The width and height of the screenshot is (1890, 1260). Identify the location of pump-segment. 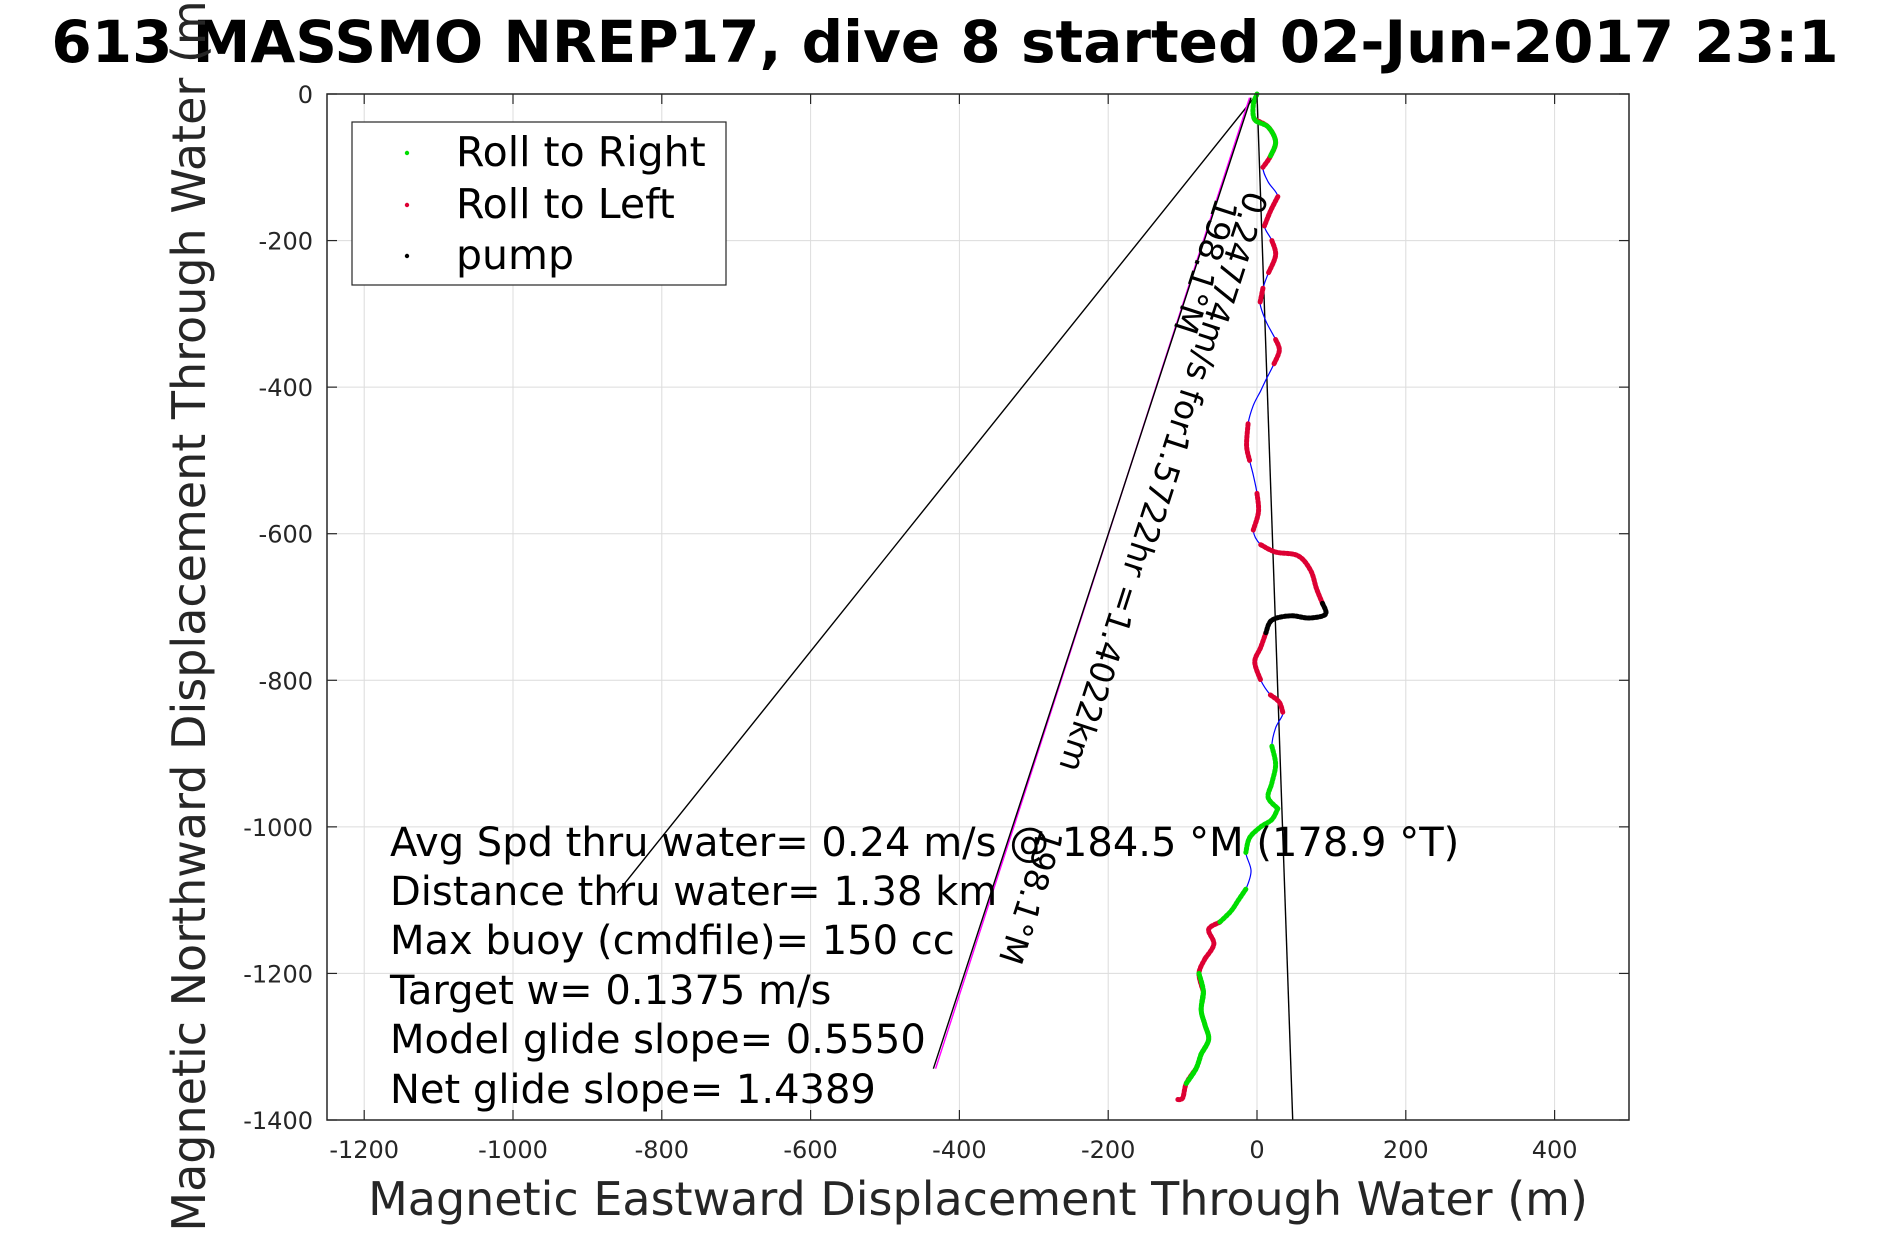
(1296, 618).